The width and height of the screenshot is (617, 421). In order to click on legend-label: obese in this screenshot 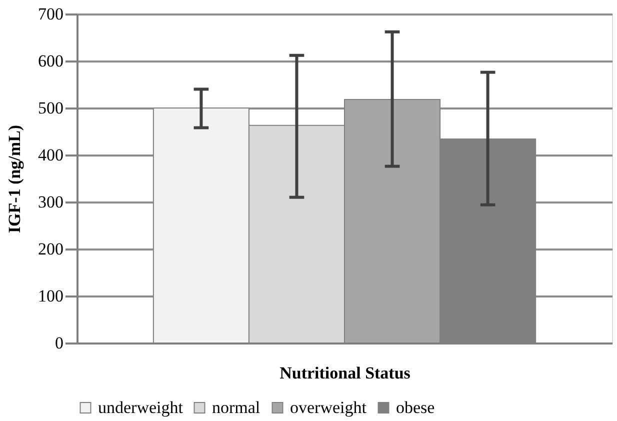, I will do `click(415, 407)`.